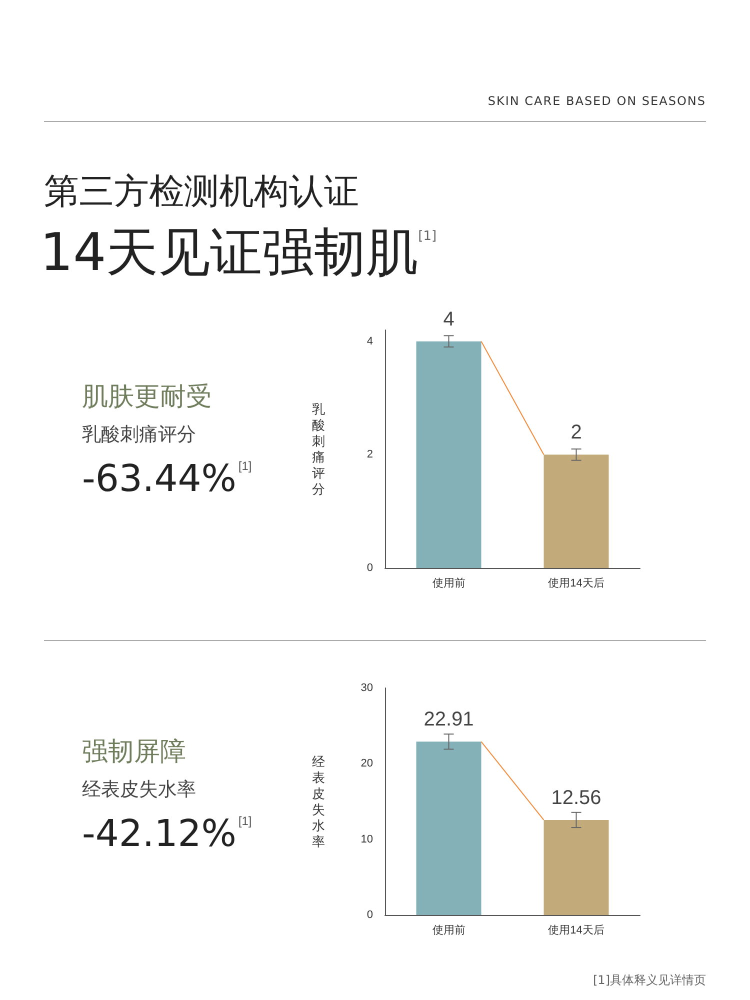 Image resolution: width=750 pixels, height=1000 pixels. What do you see at coordinates (238, 253) in the screenshot?
I see `text: 14天见证强韧肌$^{[1]}$` at bounding box center [238, 253].